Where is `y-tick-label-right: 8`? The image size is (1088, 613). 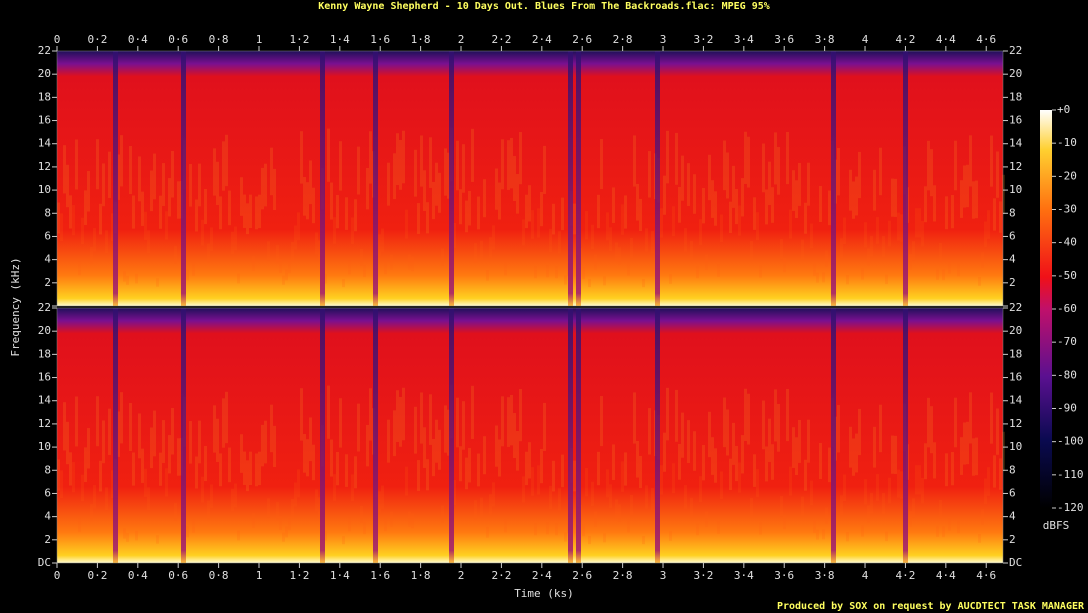 y-tick-label-right: 8 is located at coordinates (1012, 469).